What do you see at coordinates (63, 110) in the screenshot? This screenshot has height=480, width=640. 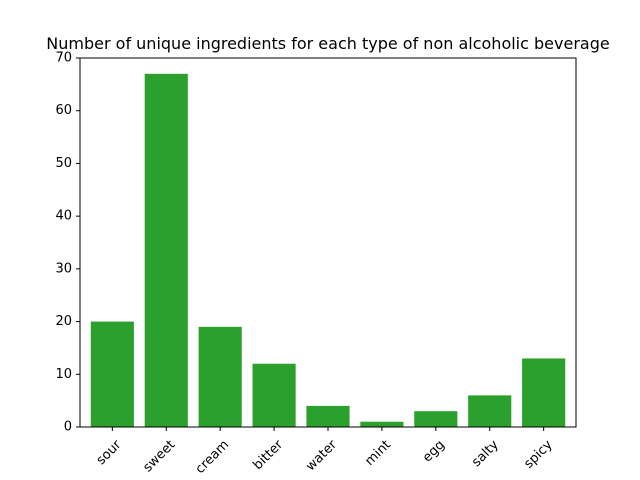 I see `y-tick-label: 60` at bounding box center [63, 110].